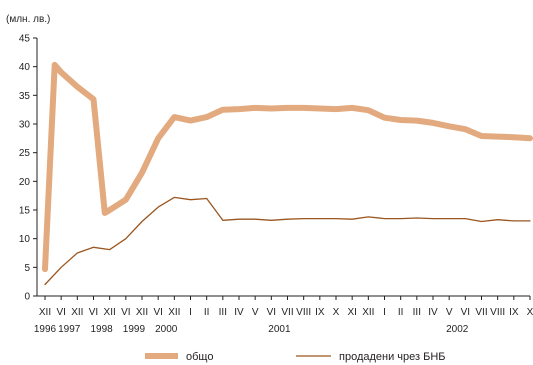 The height and width of the screenshot is (365, 533). I want to click on x-tick-label: XI, so click(351, 312).